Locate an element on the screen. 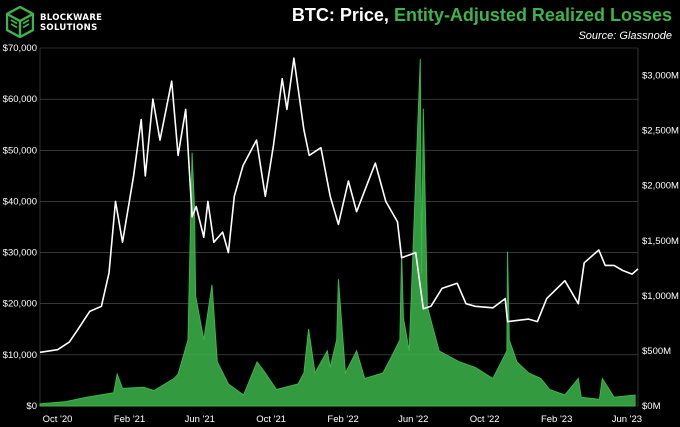 The height and width of the screenshot is (427, 680). y-left-tick-label: $50,000 is located at coordinates (20, 150).